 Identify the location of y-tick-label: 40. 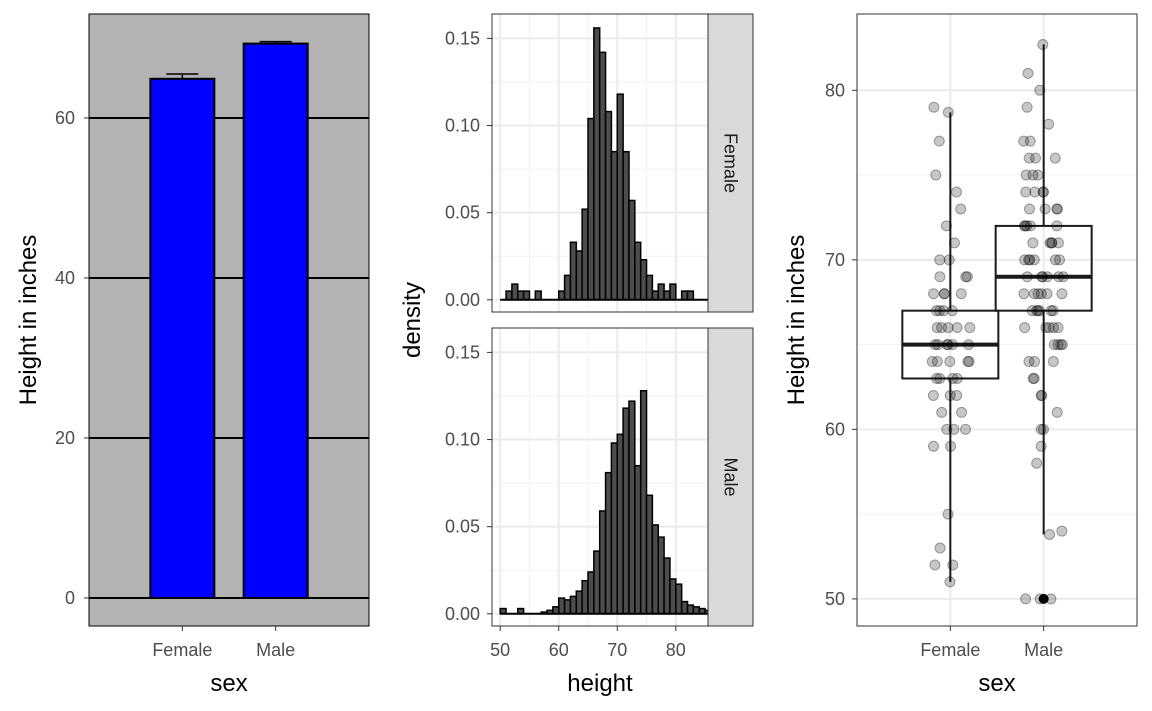
(65, 278).